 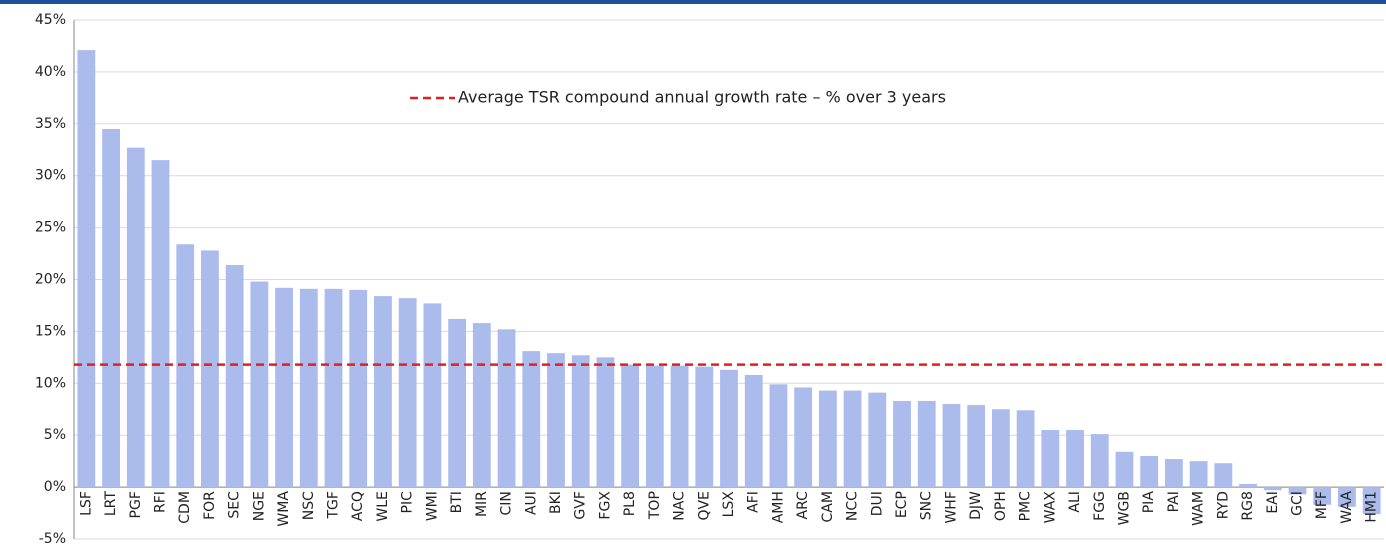 I want to click on y-tick-label: 25%, so click(x=50, y=228).